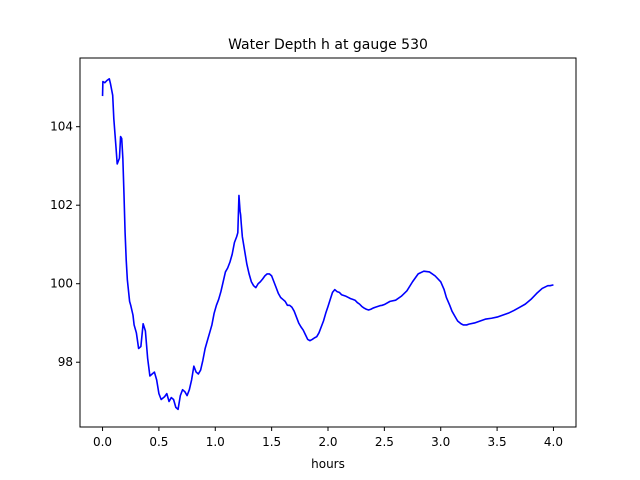 The height and width of the screenshot is (480, 640). I want to click on x-tick-label: 3.0, so click(440, 442).